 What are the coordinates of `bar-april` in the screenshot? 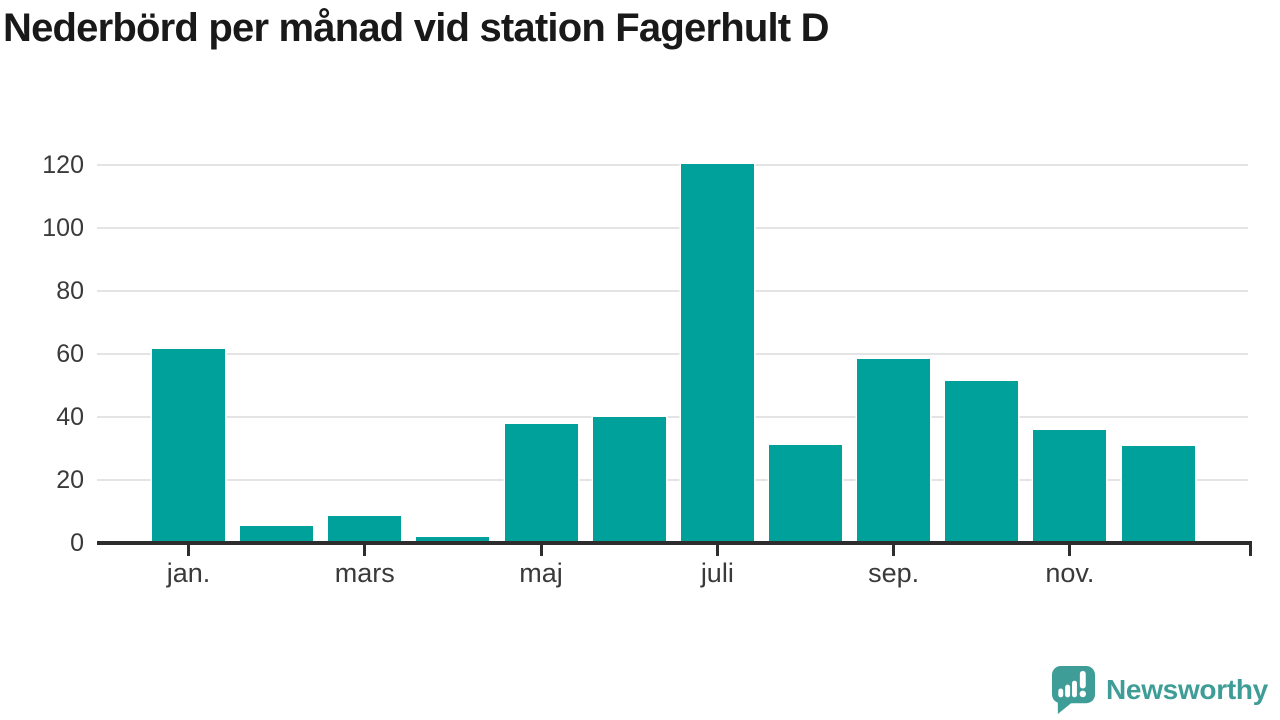 It's located at (453, 540).